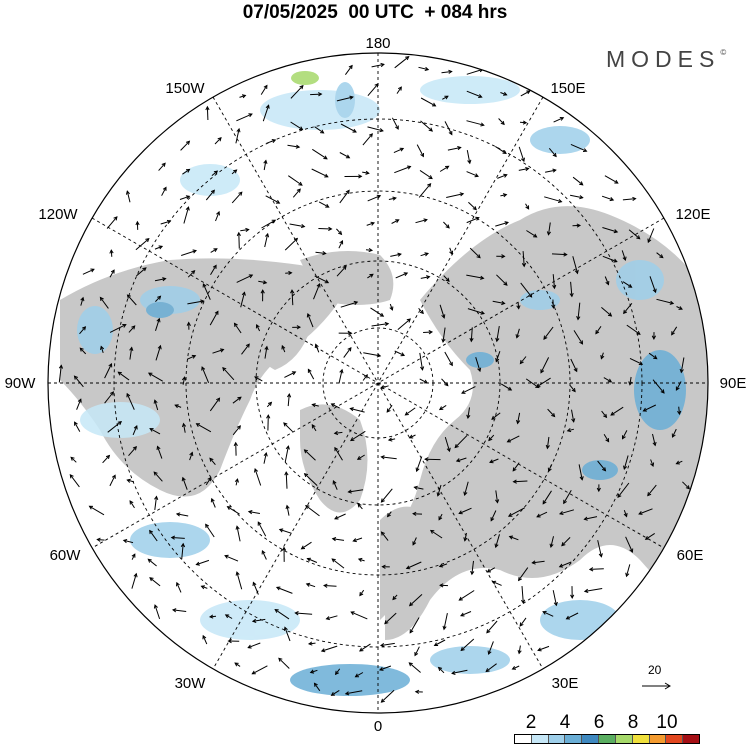 Image resolution: width=750 pixels, height=747 pixels. I want to click on bering-region-land, so click(347, 278).